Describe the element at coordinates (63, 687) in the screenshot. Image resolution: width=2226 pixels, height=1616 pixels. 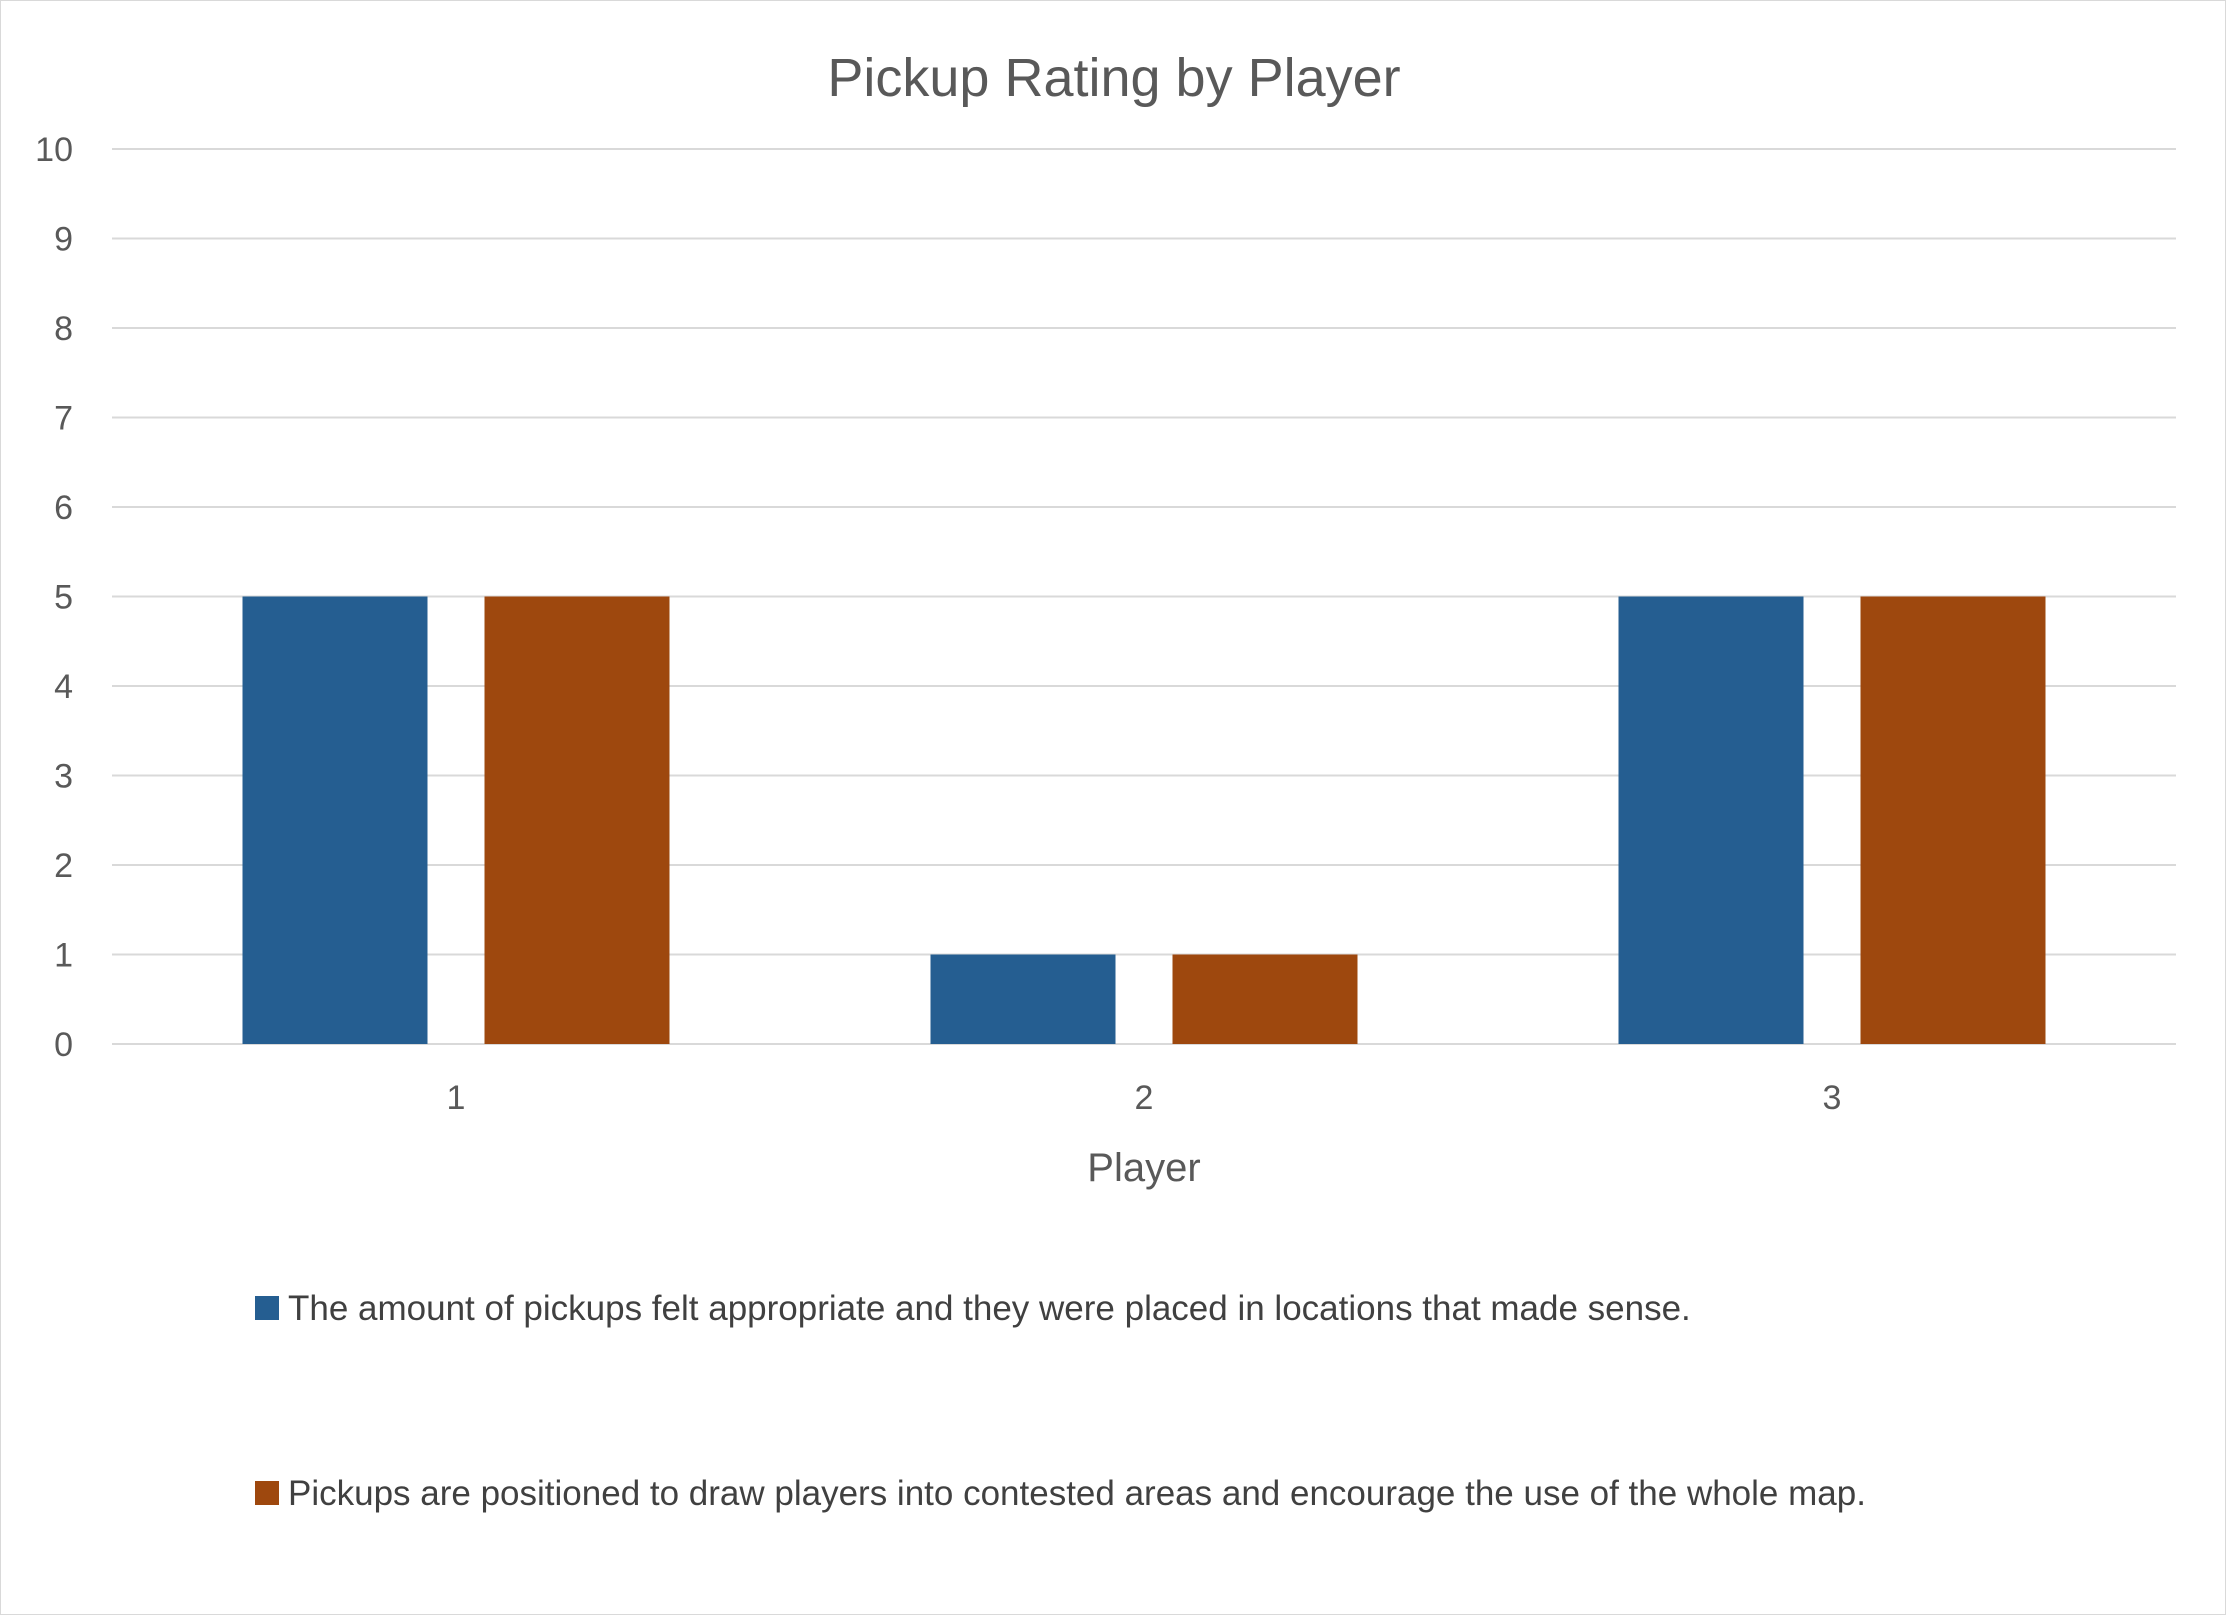
I see `y-tick-label: 4` at that location.